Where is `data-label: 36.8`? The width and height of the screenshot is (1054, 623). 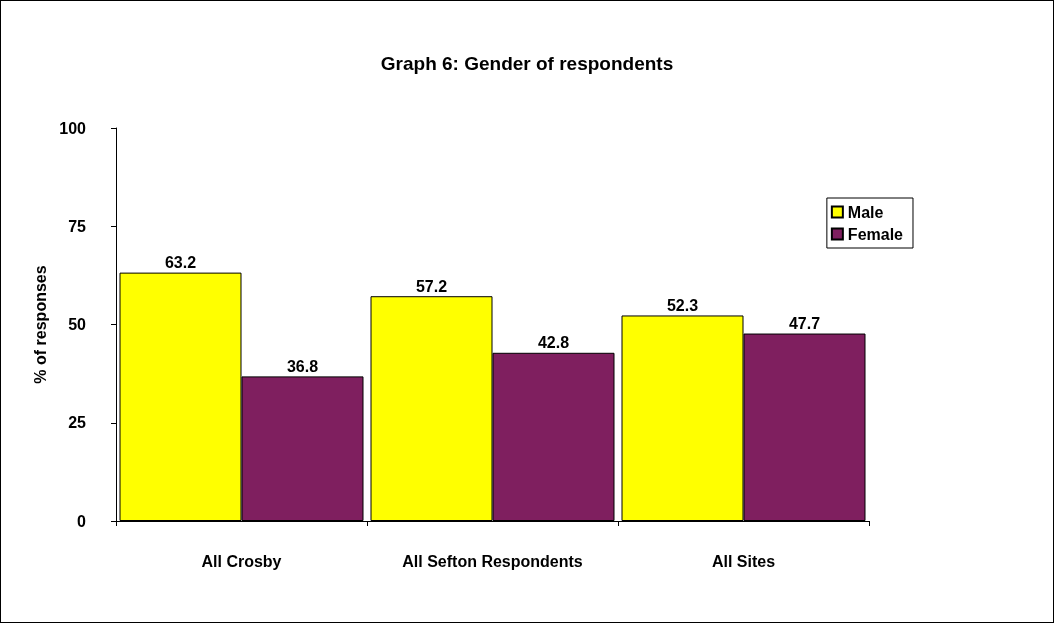 data-label: 36.8 is located at coordinates (302, 366).